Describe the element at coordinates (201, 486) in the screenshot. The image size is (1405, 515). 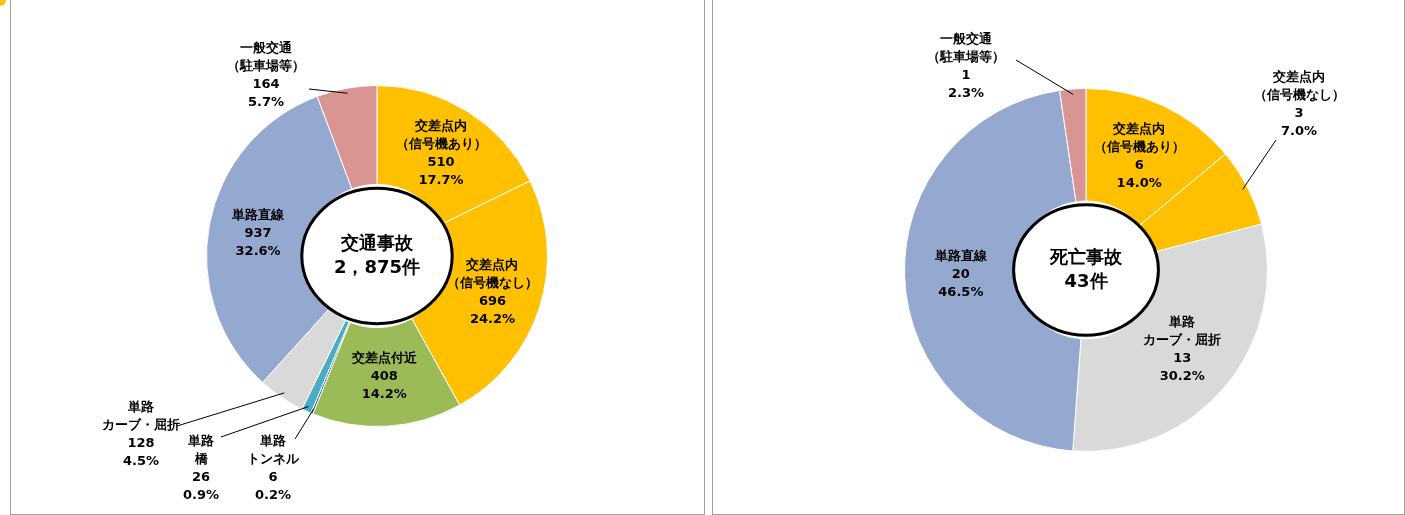
I see `data-label: 26 0.9%` at that location.